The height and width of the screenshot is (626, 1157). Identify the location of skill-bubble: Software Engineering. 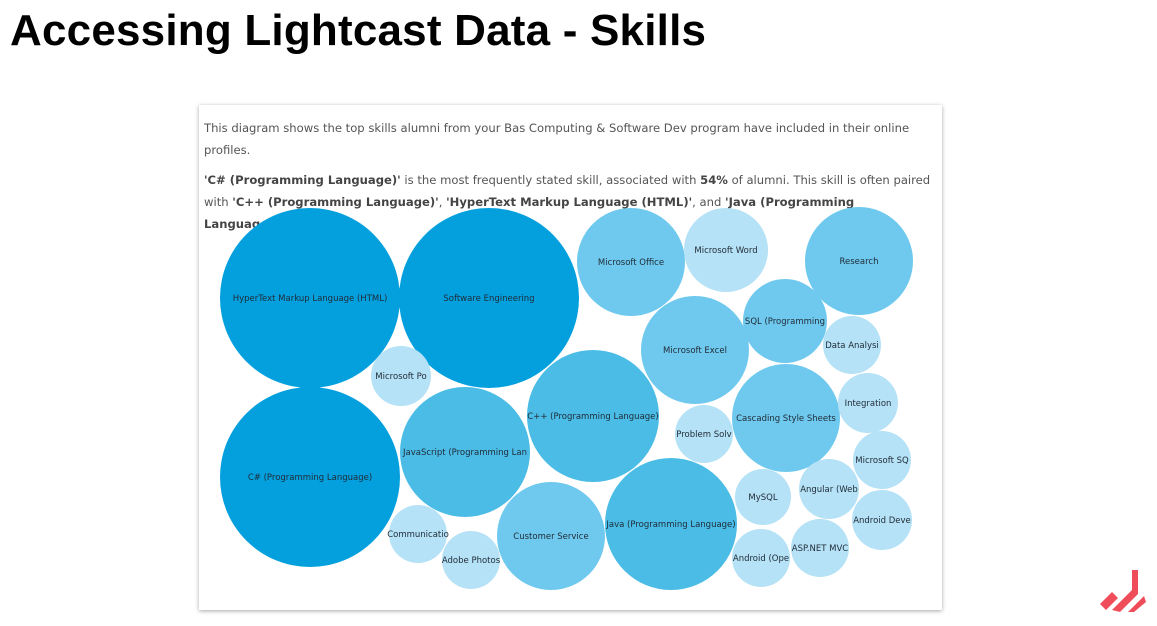
(489, 298).